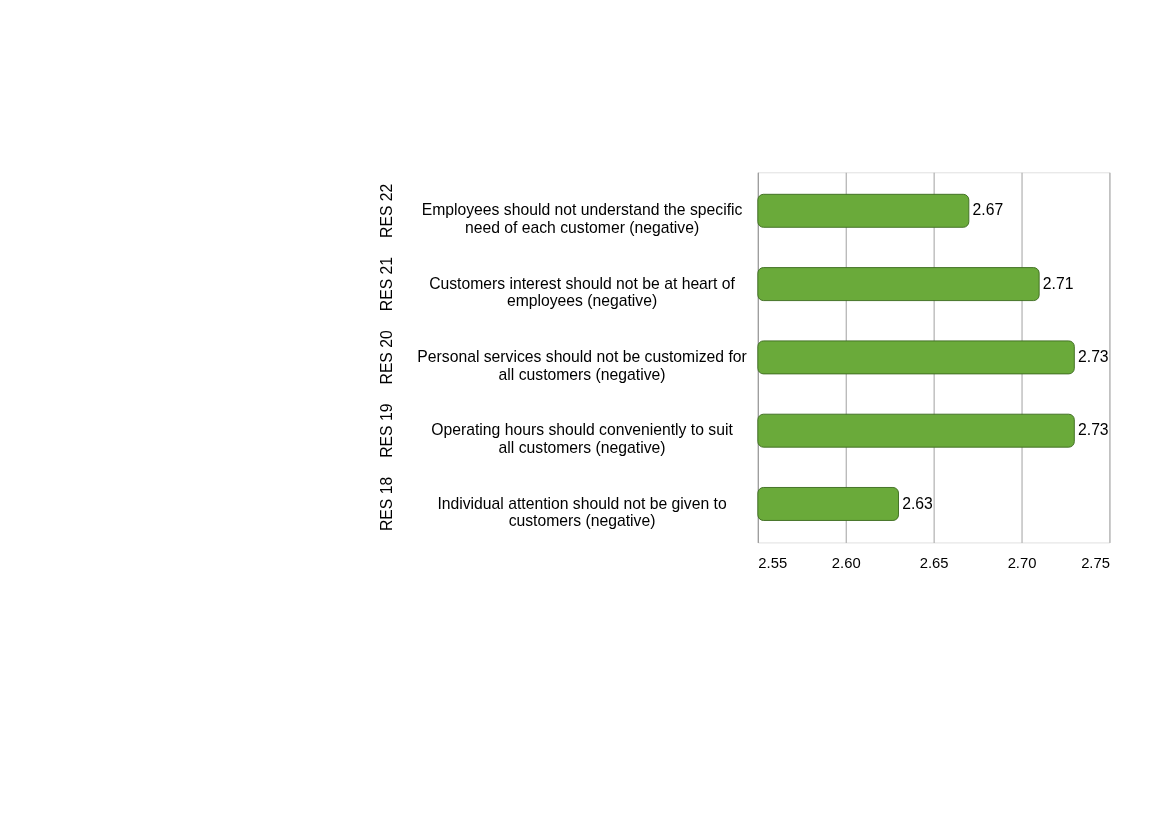 This screenshot has width=1165, height=819. I want to click on text: RES 19, so click(387, 430).